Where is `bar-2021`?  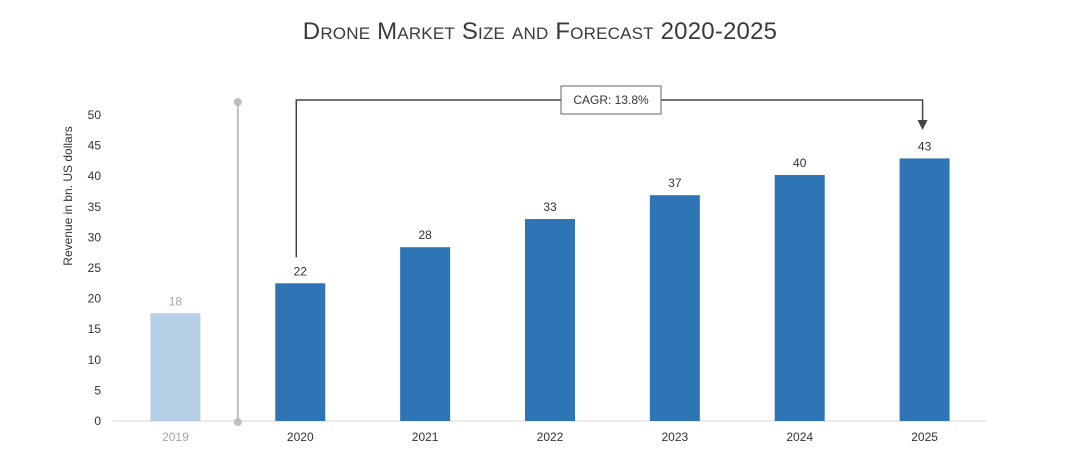 bar-2021 is located at coordinates (425, 334).